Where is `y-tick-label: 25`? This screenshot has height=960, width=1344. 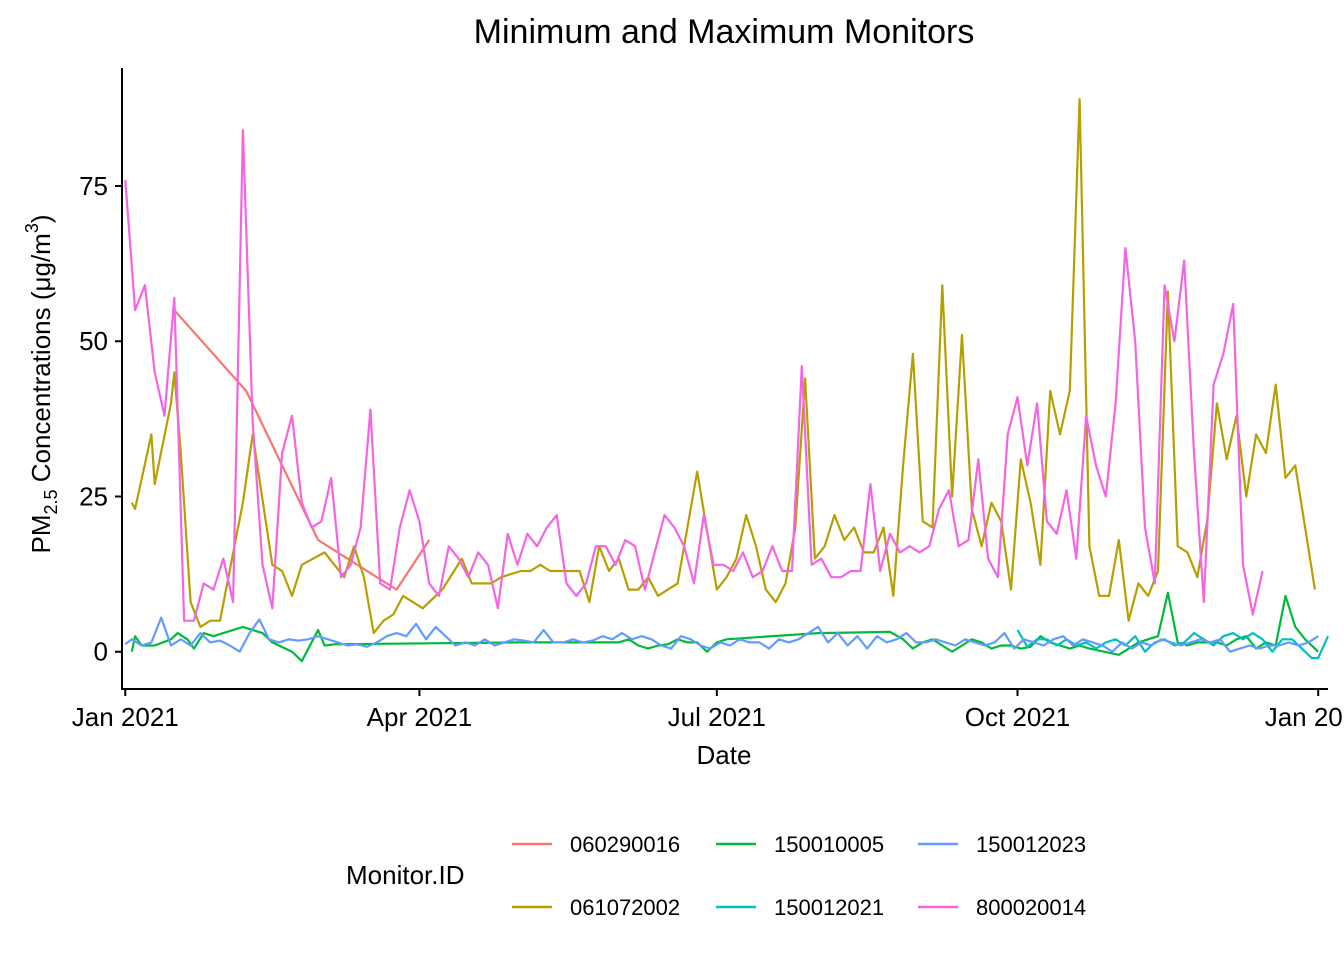
y-tick-label: 25 is located at coordinates (93, 496).